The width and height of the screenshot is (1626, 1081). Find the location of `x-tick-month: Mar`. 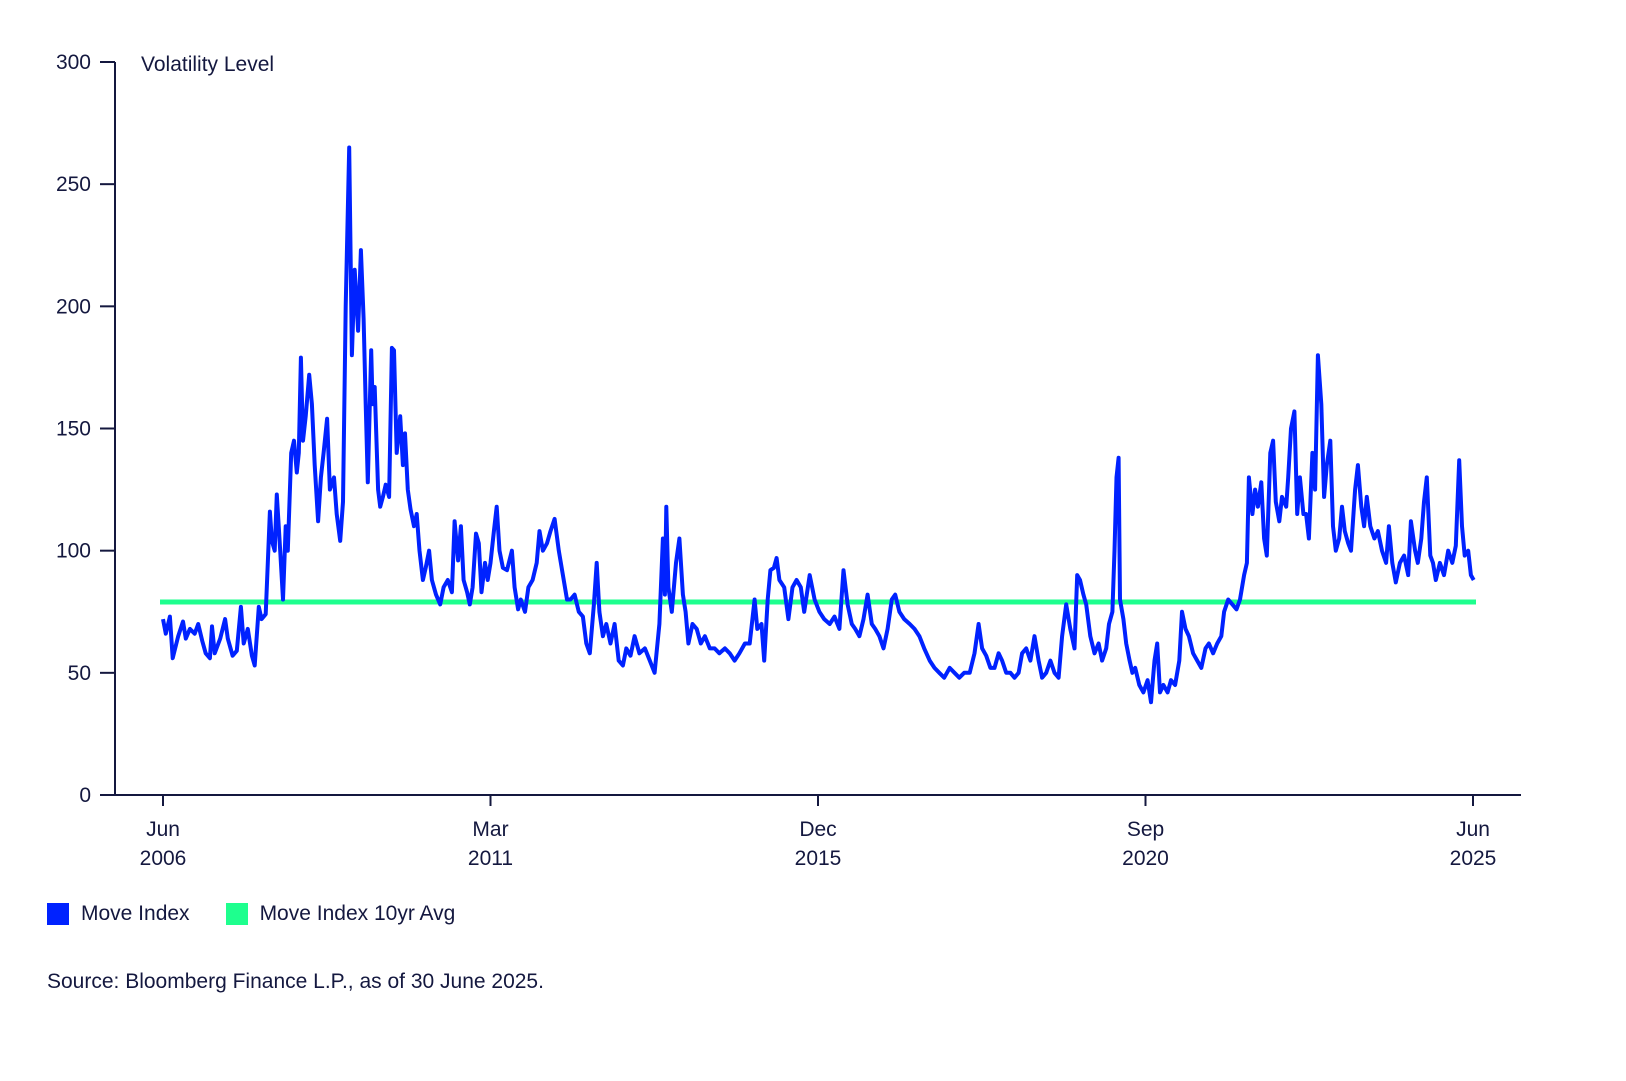

x-tick-month: Mar is located at coordinates (490, 829).